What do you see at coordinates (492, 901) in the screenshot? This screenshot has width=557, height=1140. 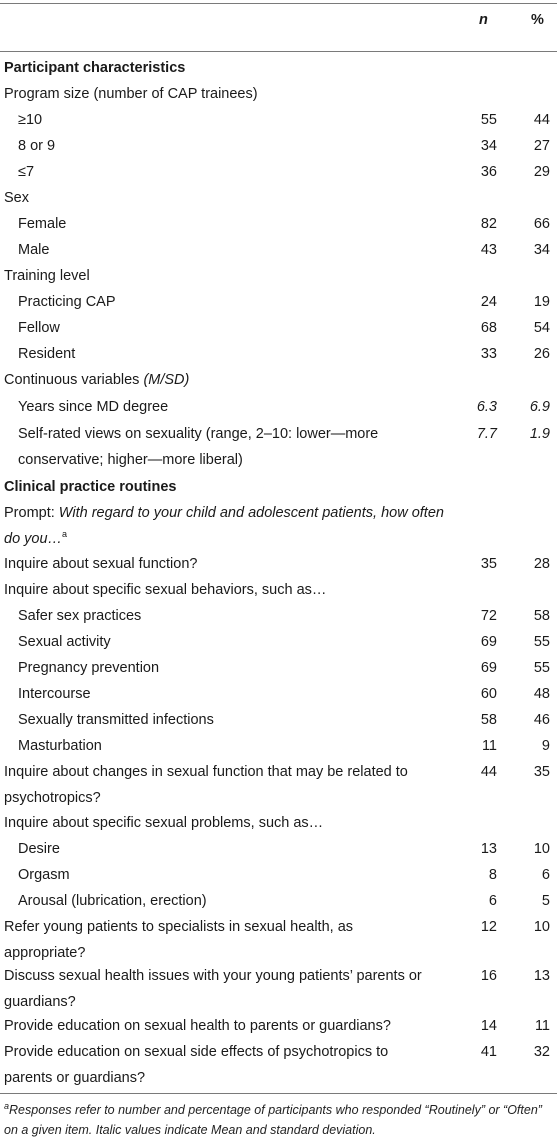 I see `row-n: 6` at bounding box center [492, 901].